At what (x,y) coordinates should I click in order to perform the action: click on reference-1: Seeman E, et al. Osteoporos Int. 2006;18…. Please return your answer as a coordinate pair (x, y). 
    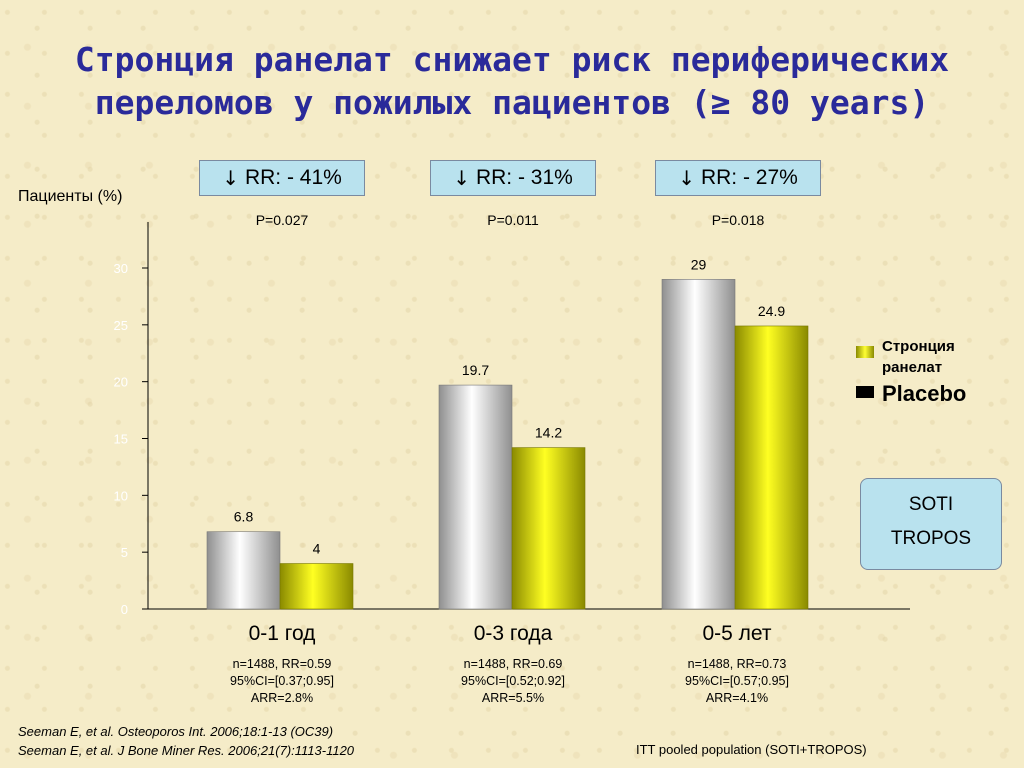
    Looking at the image, I should click on (176, 731).